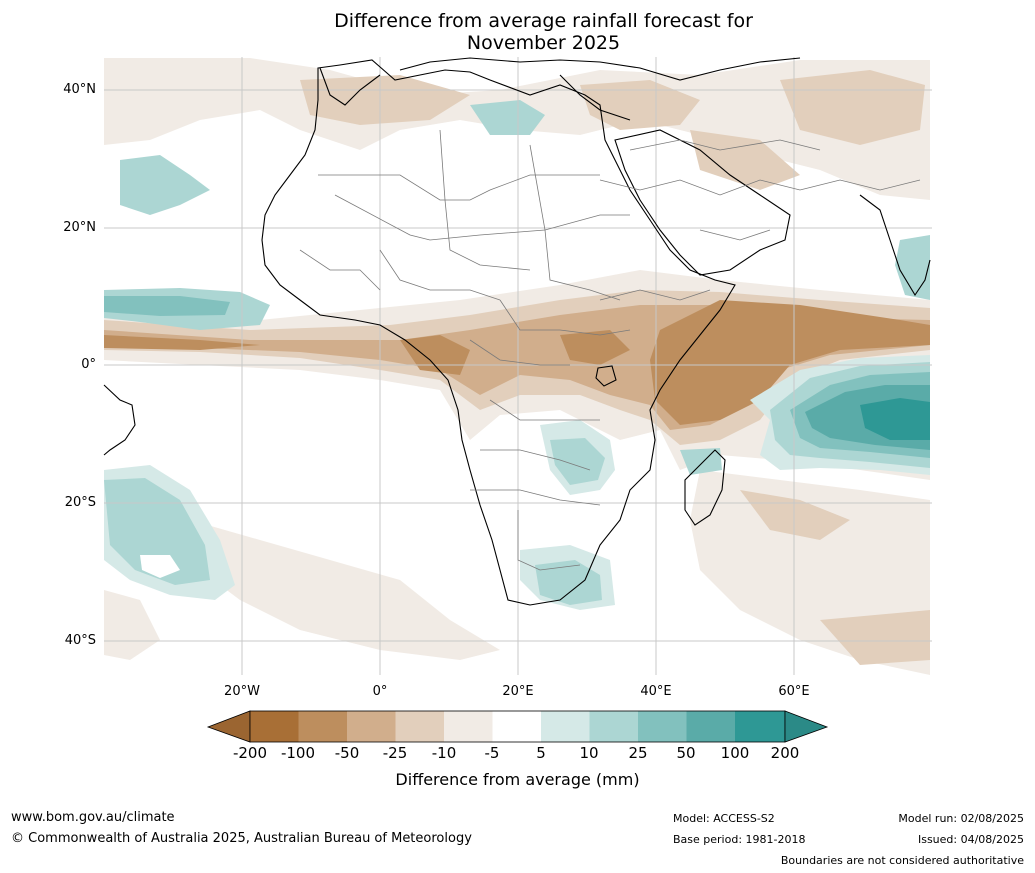 This screenshot has height=873, width=1035. What do you see at coordinates (80, 502) in the screenshot?
I see `lat-label-20s: 20°S` at bounding box center [80, 502].